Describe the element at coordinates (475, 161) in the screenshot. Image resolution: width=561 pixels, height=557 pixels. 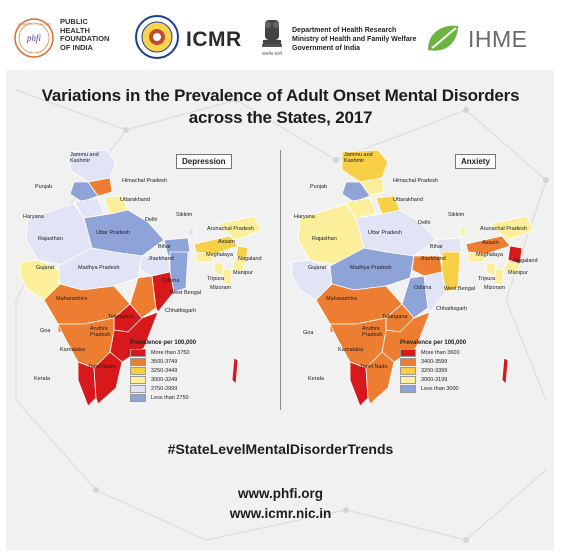
I see `anxiety-heading: Anxiety` at that location.